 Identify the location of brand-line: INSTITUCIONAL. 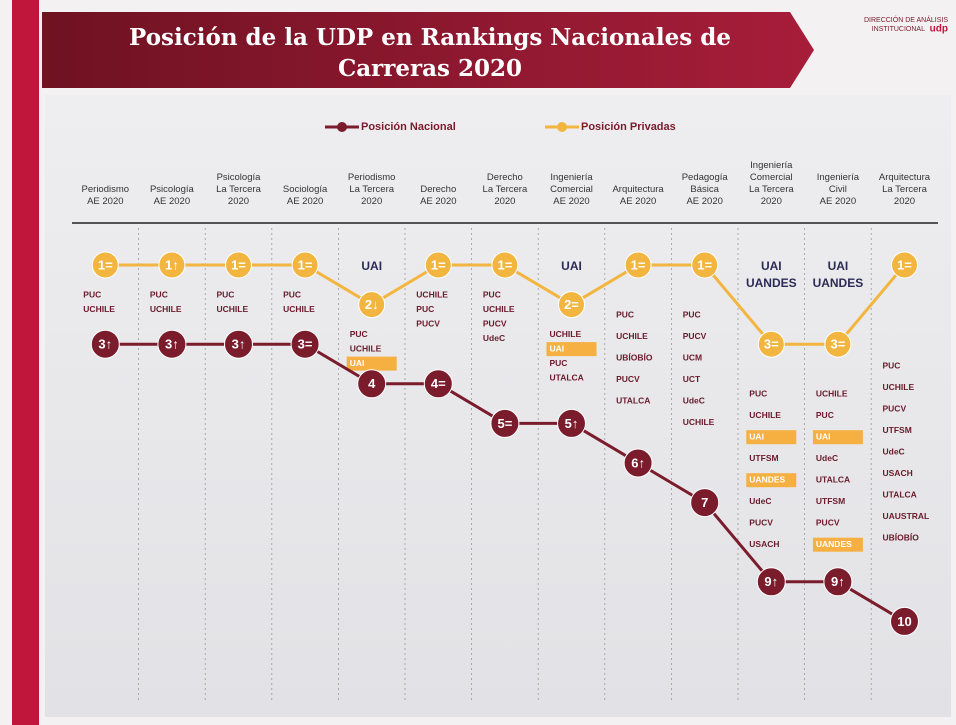
(898, 29).